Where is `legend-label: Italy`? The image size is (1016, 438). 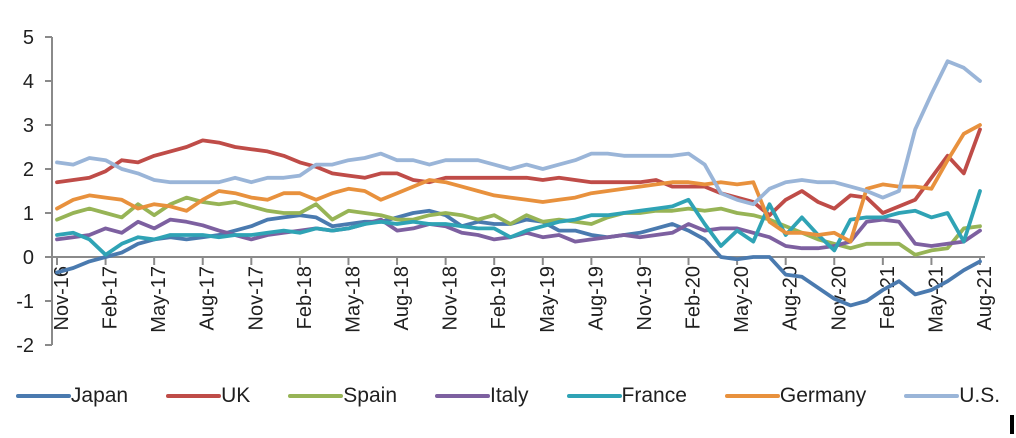
legend-label: Italy is located at coordinates (509, 395).